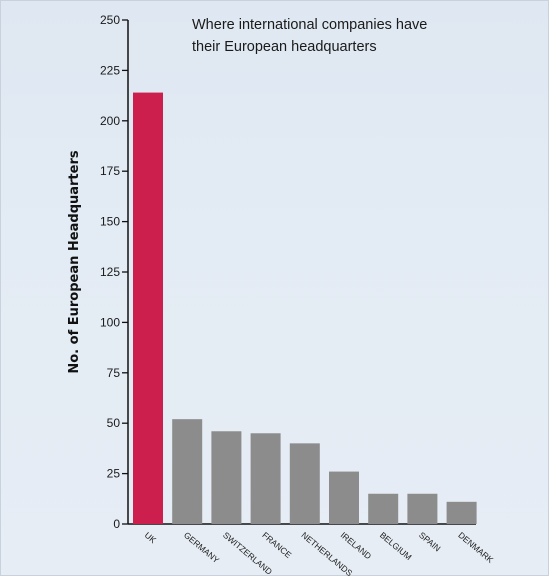  I want to click on bar-france, so click(265, 478).